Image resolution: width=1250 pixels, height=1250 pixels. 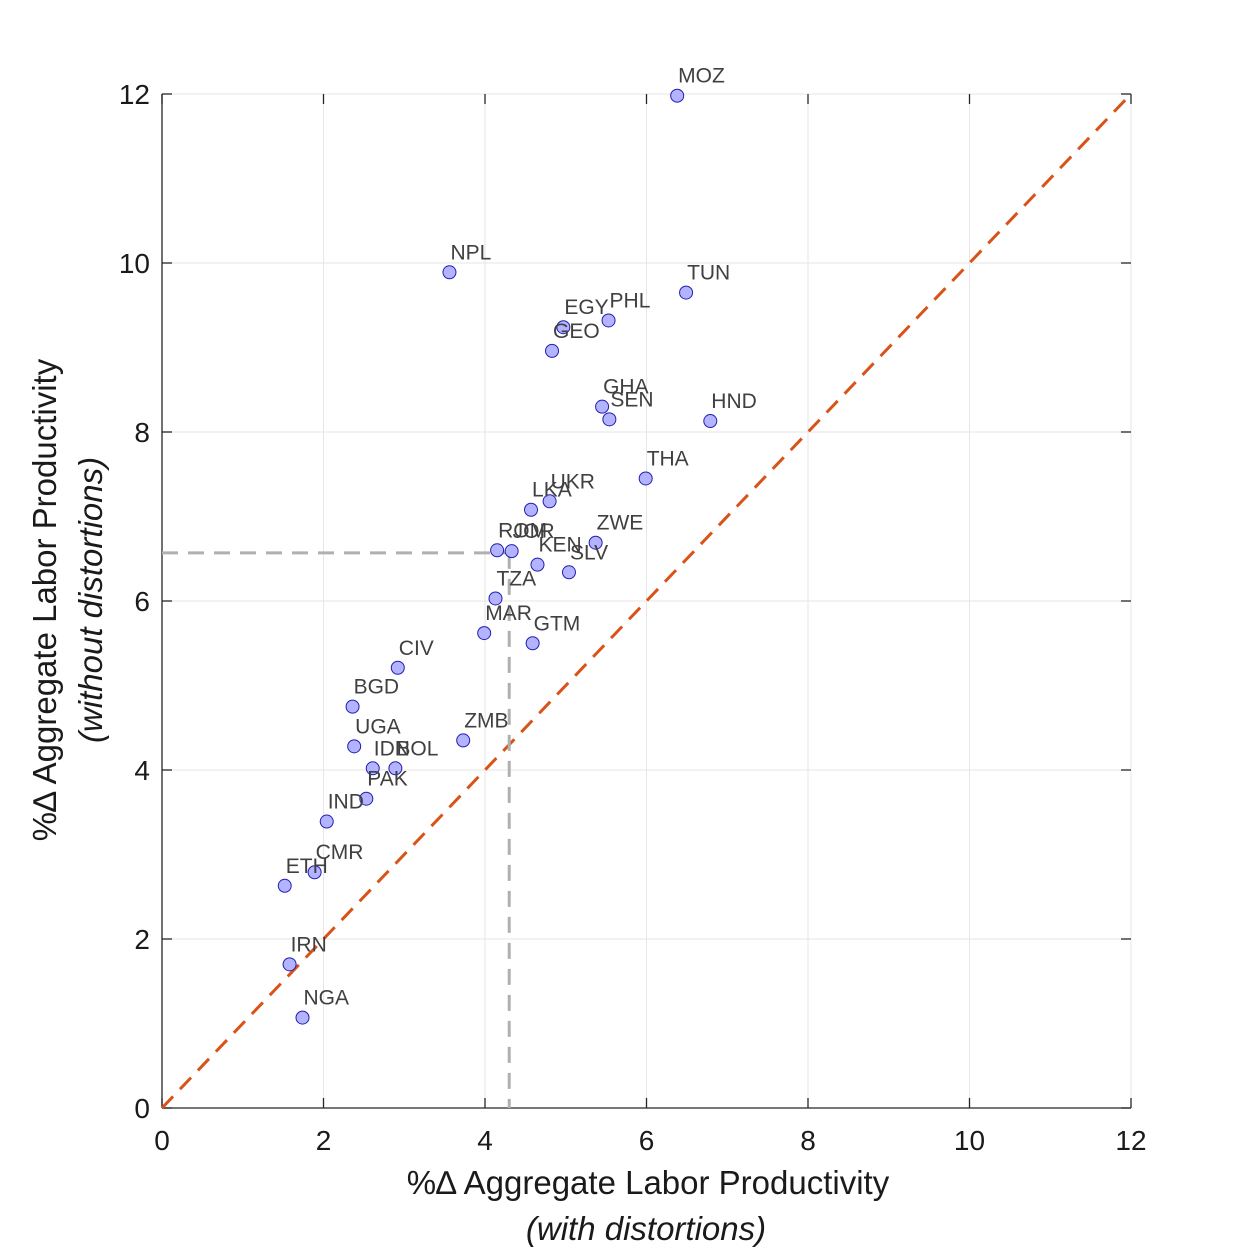 I want to click on x-tick-label: 10, so click(x=969, y=1140).